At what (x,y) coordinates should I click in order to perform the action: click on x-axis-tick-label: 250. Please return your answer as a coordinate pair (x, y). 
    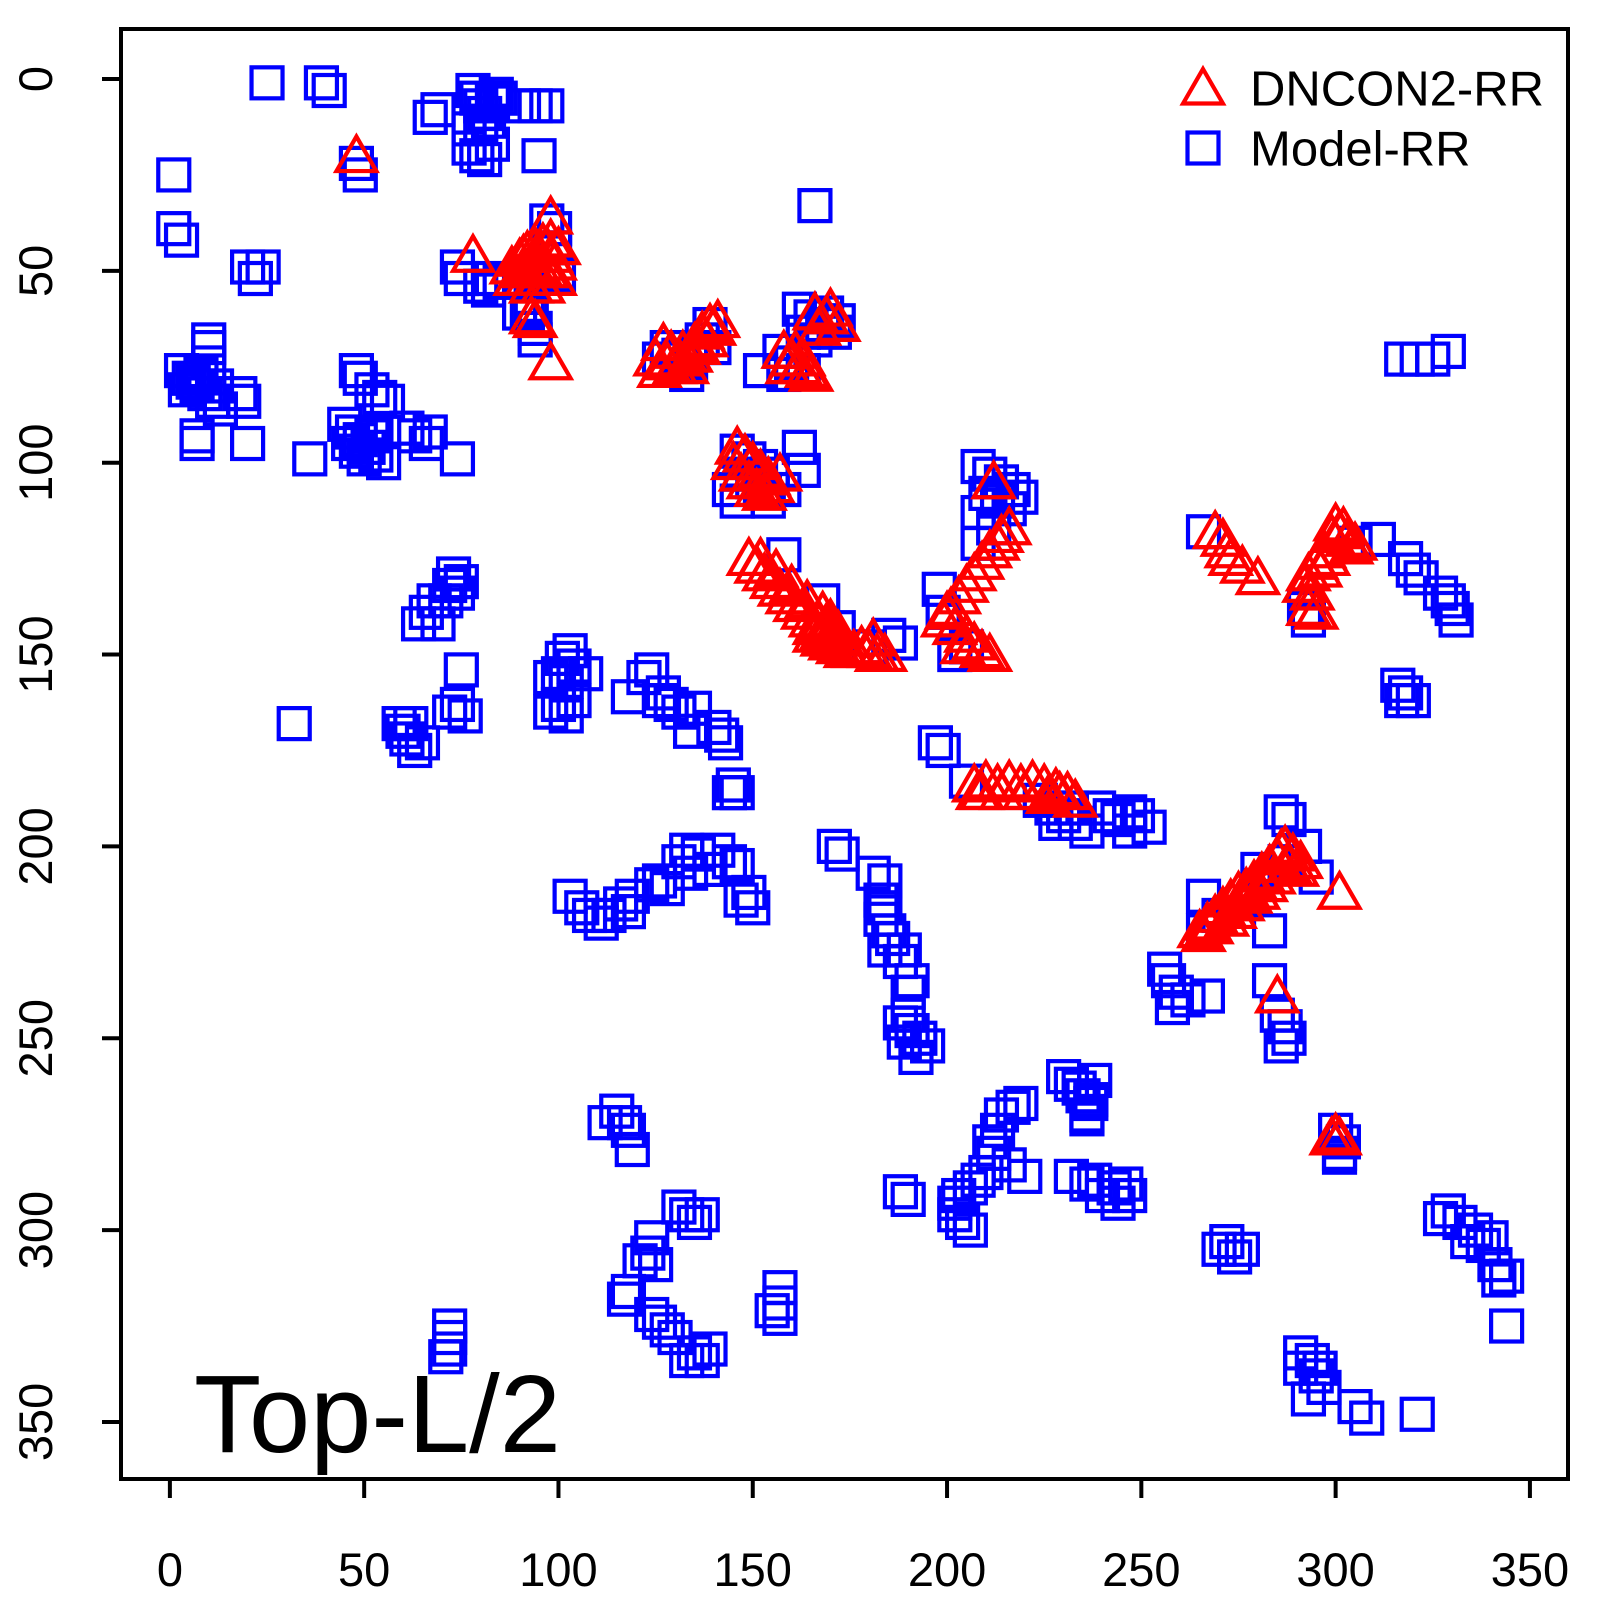
    Looking at the image, I should click on (1141, 1569).